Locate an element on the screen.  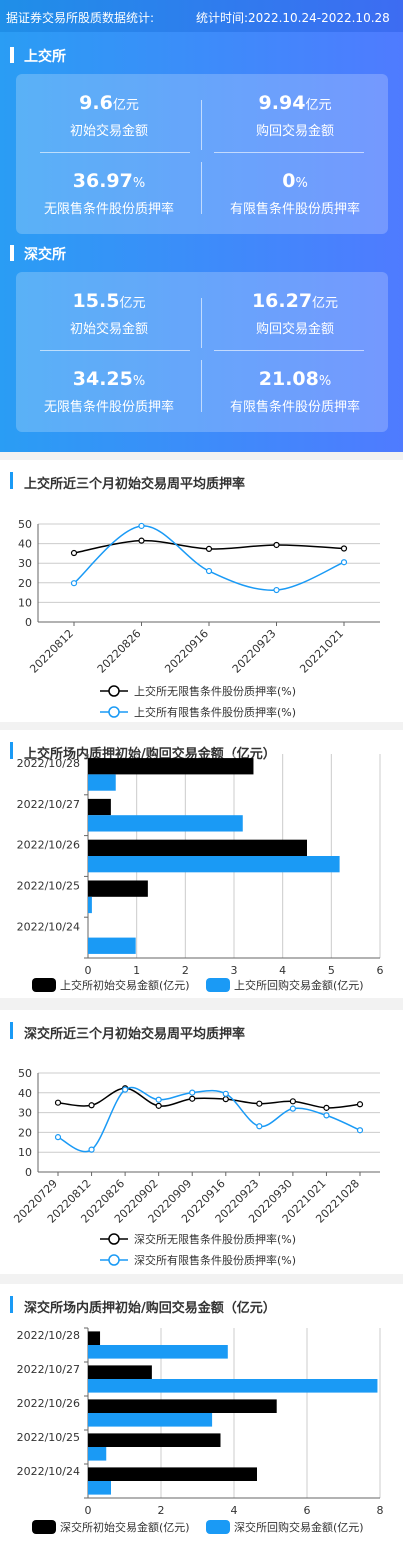
legend-label: 上交所有限售条件股份质押率(%) is located at coordinates (215, 712).